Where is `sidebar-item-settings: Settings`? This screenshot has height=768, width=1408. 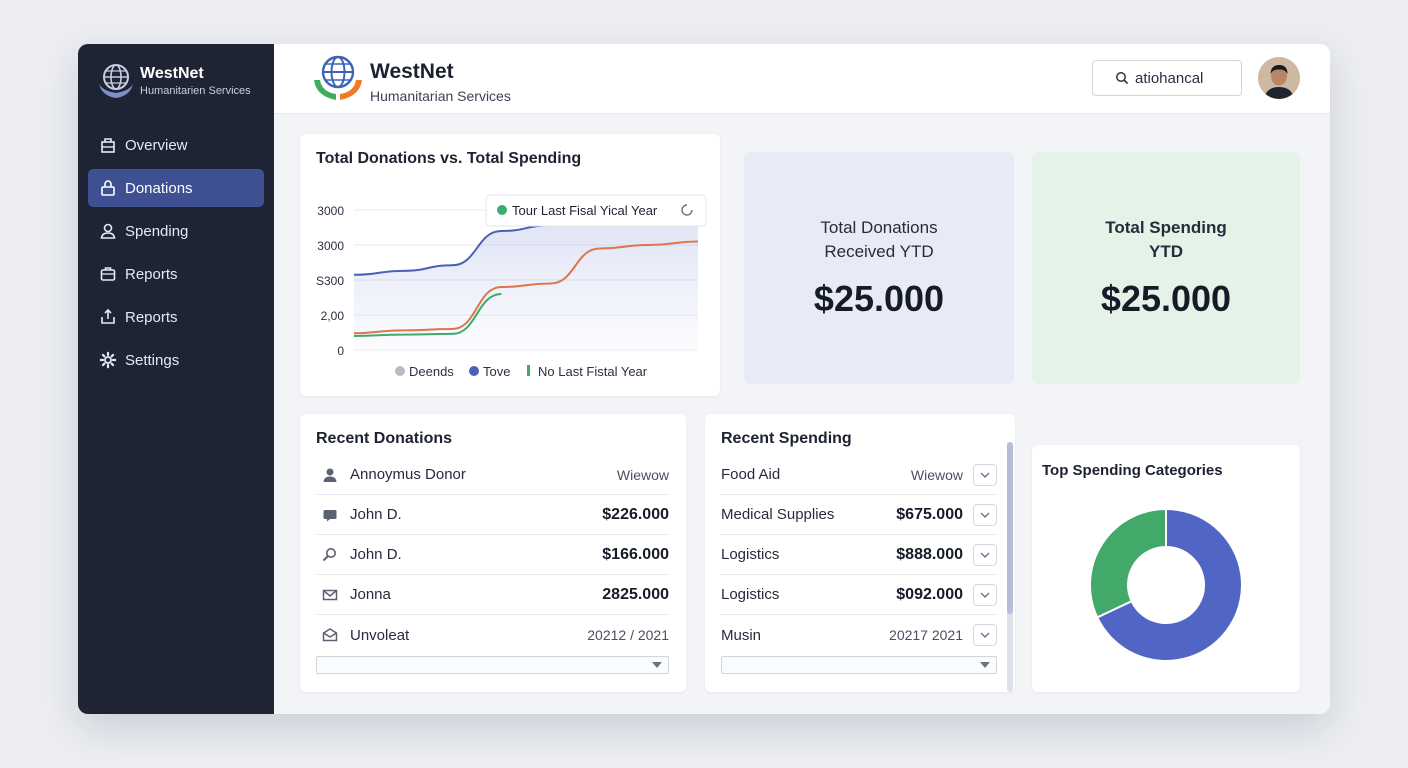 sidebar-item-settings: Settings is located at coordinates (176, 360).